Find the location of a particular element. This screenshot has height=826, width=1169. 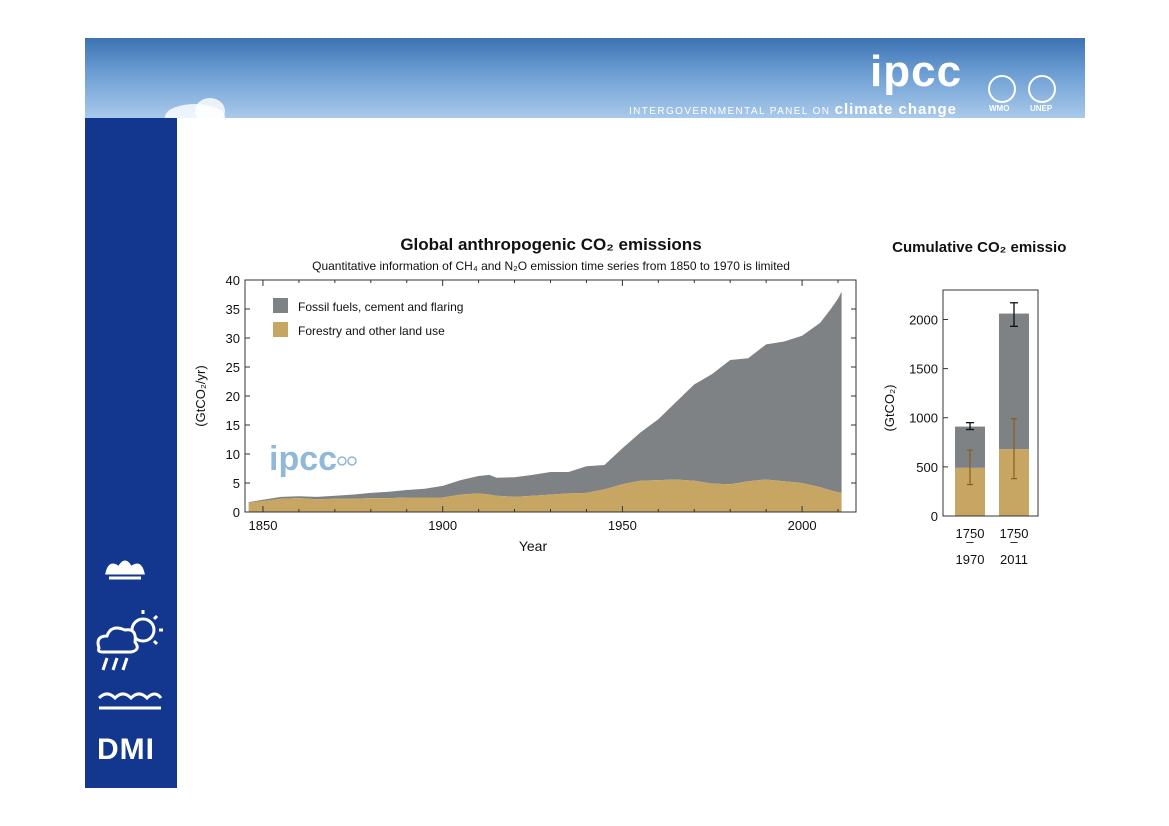

ipcc-logo: ipcc is located at coordinates (916, 71).